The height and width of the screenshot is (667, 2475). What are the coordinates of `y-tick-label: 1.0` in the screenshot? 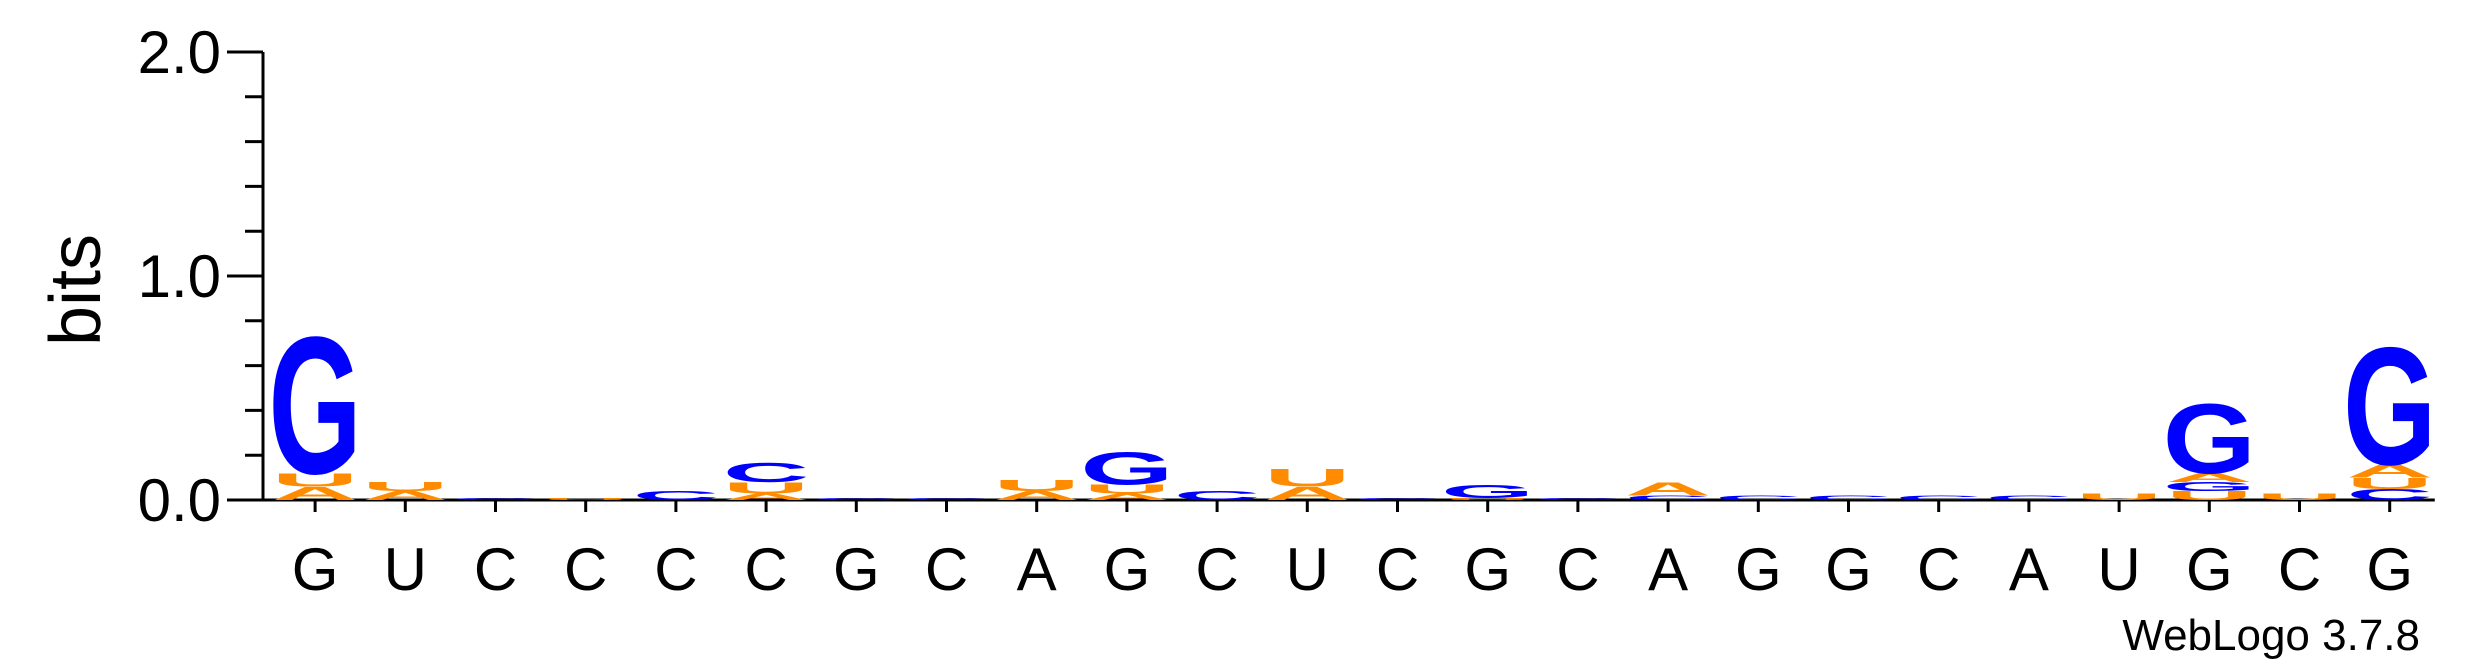 It's located at (179, 276).